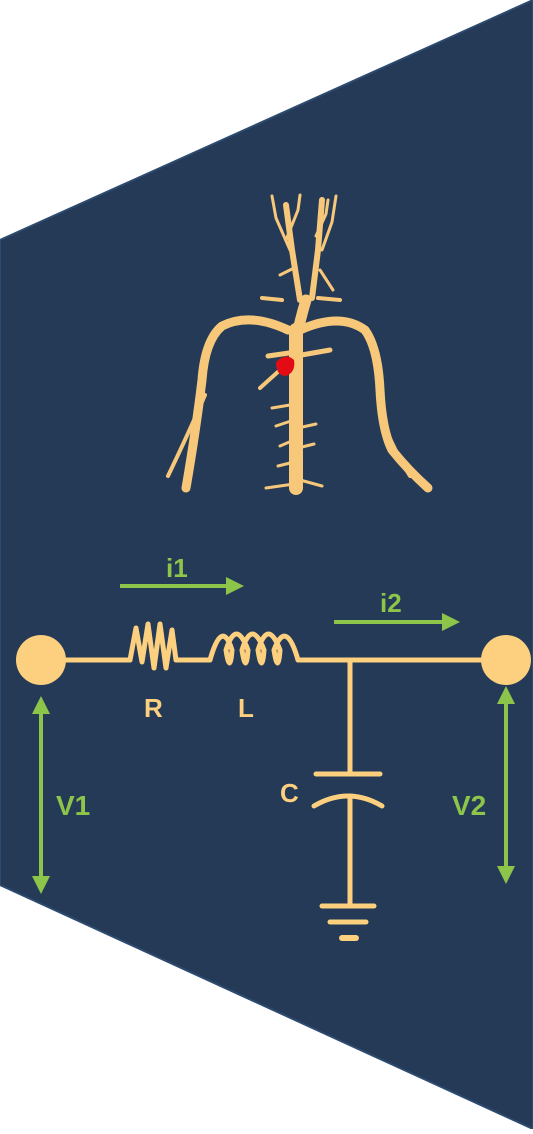  I want to click on label-R: R, so click(153, 708).